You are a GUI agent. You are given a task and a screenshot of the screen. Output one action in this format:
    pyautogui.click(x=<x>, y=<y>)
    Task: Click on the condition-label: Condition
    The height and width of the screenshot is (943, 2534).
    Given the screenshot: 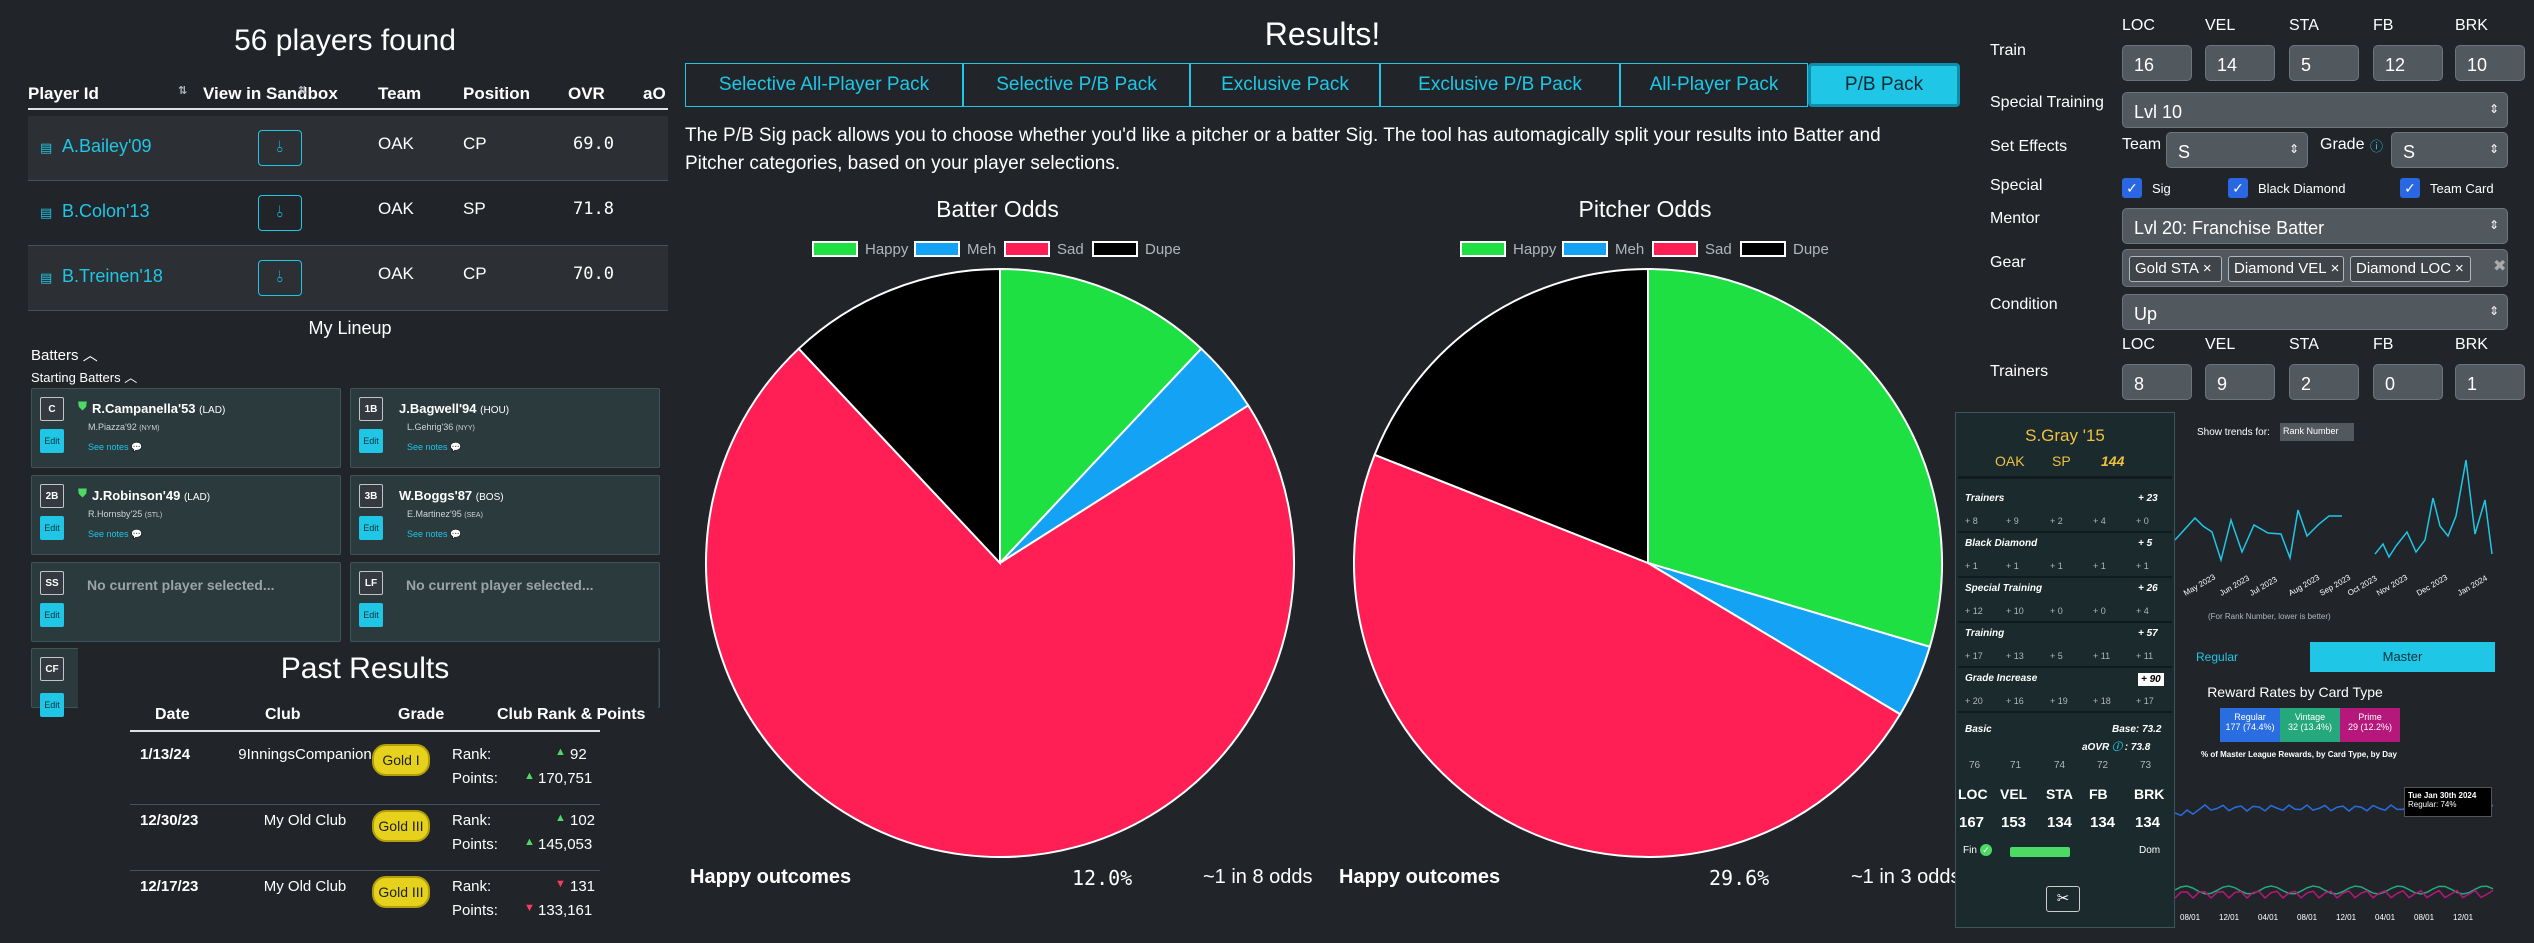 What is the action you would take?
    pyautogui.click(x=2024, y=304)
    